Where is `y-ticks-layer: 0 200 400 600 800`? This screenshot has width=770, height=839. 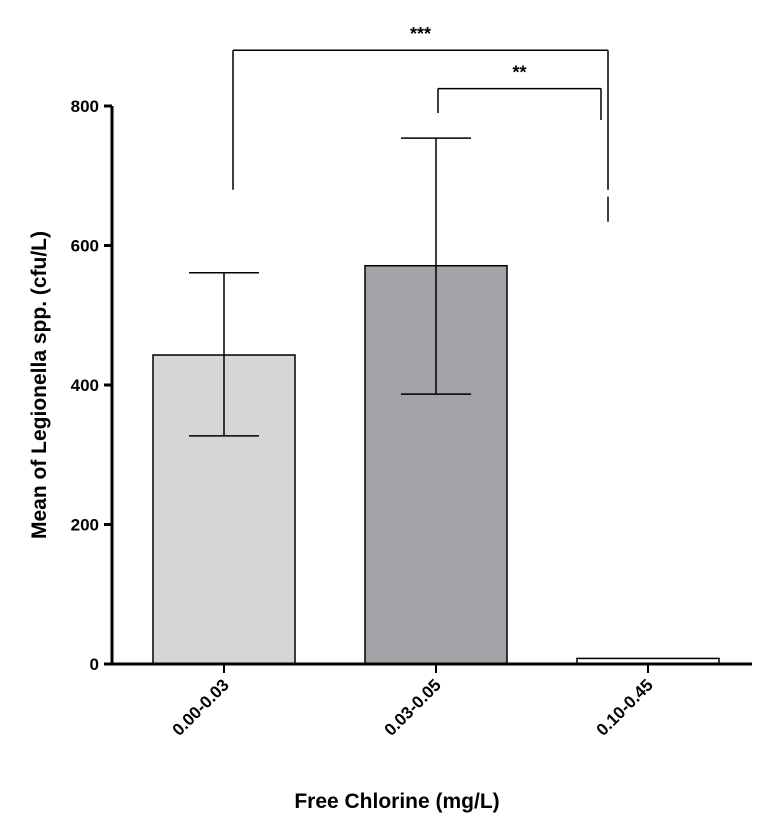 y-ticks-layer: 0 200 400 600 800 is located at coordinates (91, 385).